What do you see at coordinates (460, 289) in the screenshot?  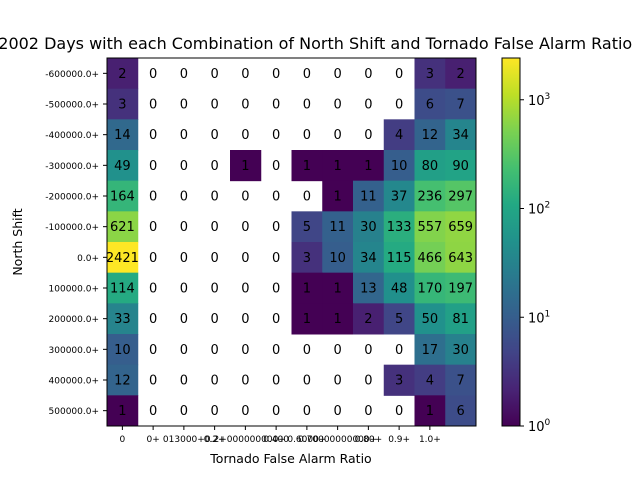 I see `cell-value-label: 197` at bounding box center [460, 289].